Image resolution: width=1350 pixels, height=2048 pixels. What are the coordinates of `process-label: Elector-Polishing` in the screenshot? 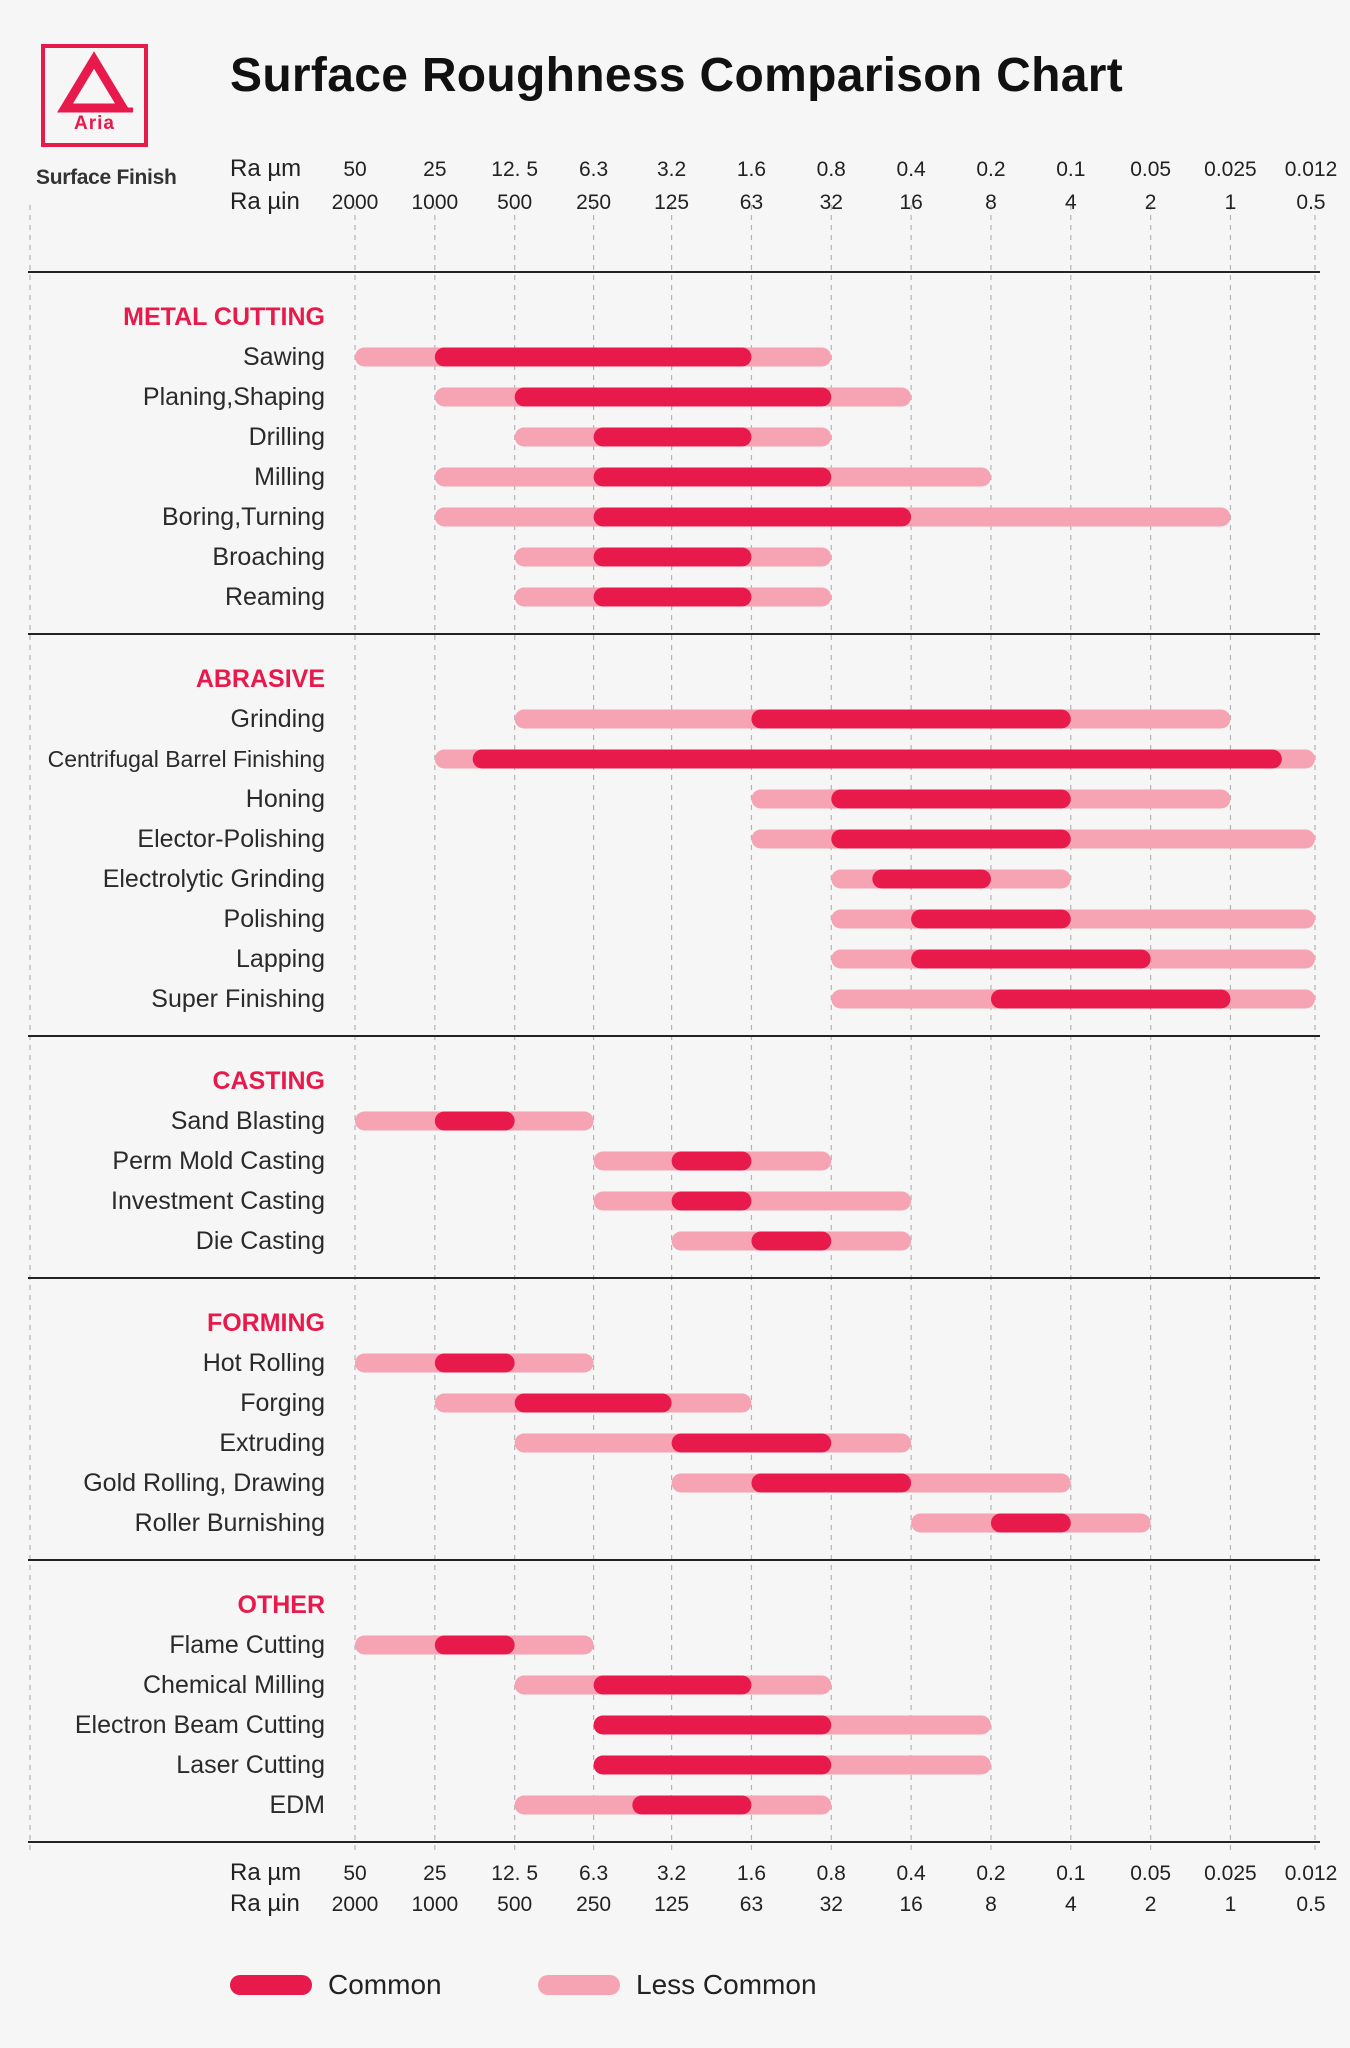 It's located at (231, 839).